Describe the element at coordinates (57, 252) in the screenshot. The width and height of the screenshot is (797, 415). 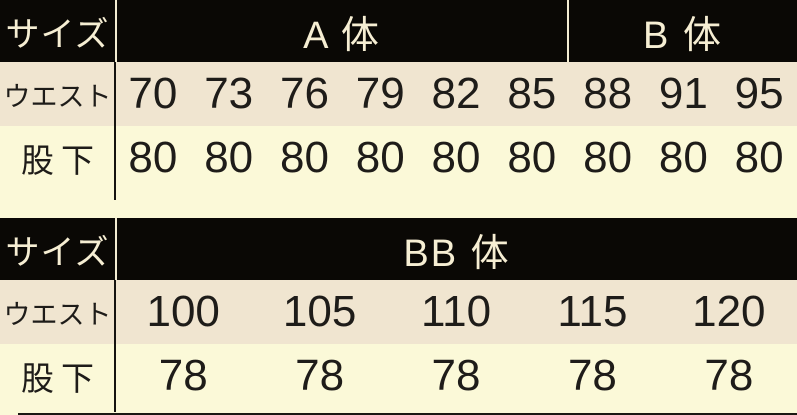
I see `table2-size-header: サイズ` at that location.